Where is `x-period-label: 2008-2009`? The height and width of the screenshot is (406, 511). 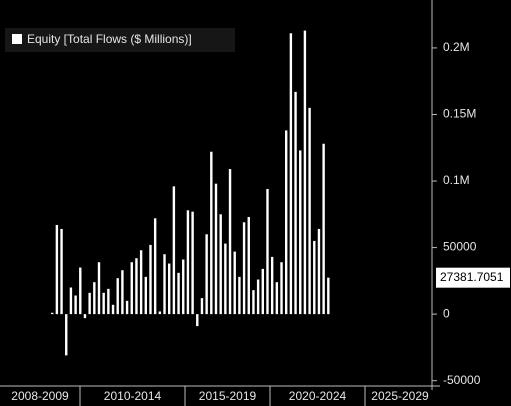
x-period-label: 2008-2009 is located at coordinates (40, 396).